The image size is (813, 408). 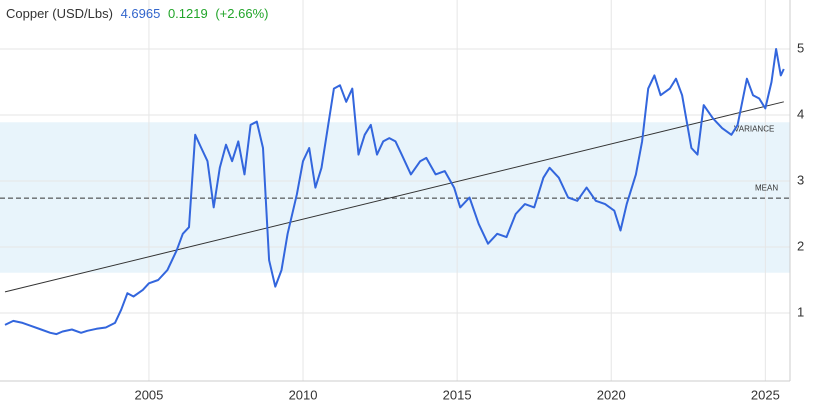 I want to click on x-tick-label: 2025, so click(x=765, y=394).